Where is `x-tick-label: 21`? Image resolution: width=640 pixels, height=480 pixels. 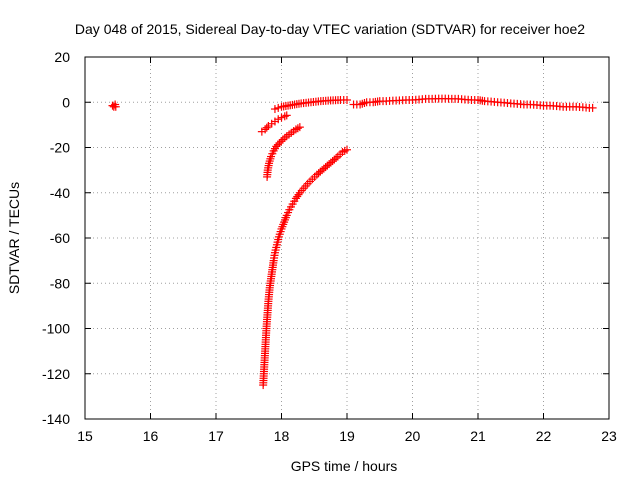
x-tick-label: 21 is located at coordinates (478, 436).